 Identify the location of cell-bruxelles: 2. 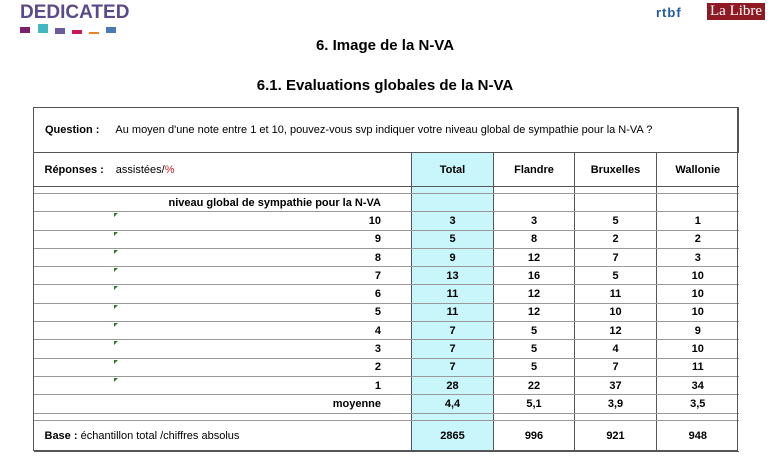
(615, 239).